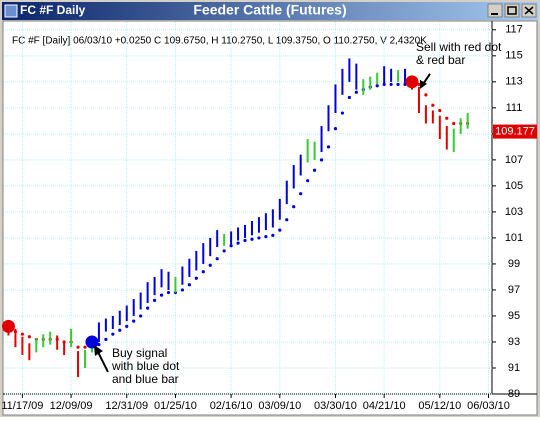  What do you see at coordinates (514, 108) in the screenshot?
I see `y-tick-label: 111` at bounding box center [514, 108].